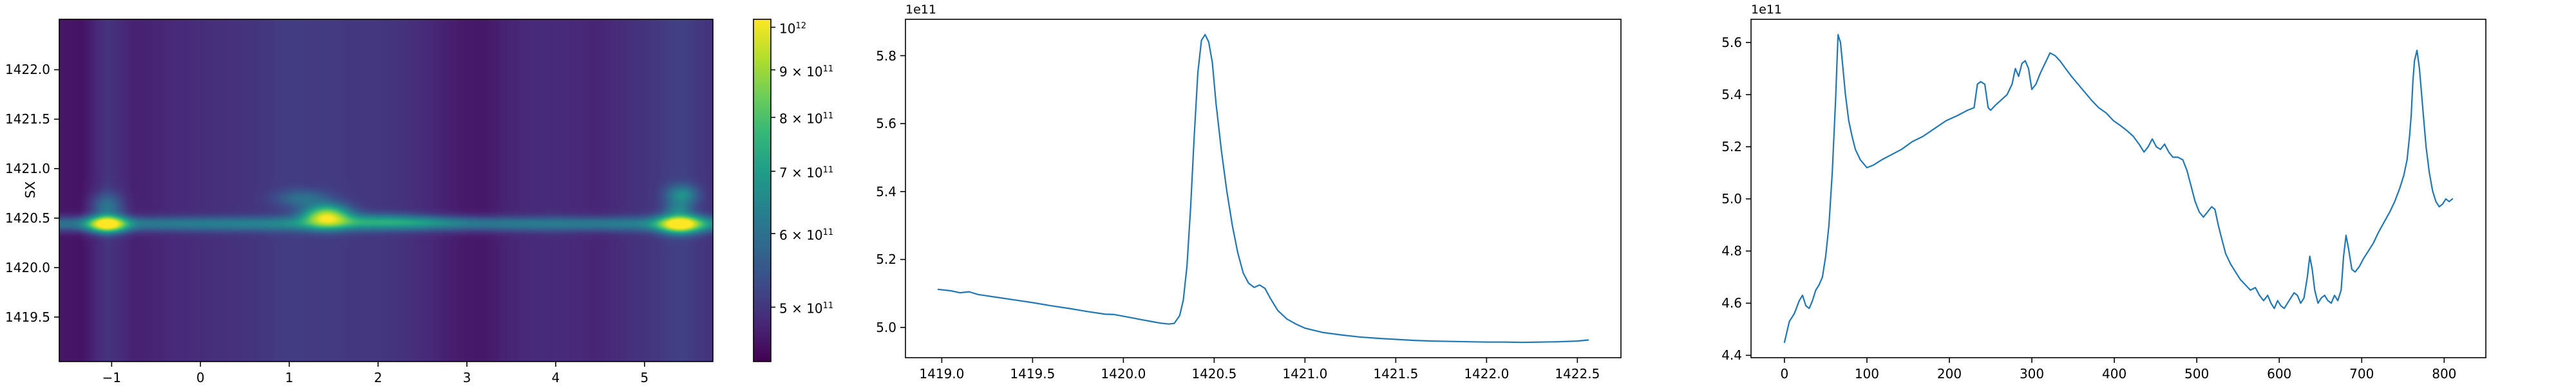 The width and height of the screenshot is (2576, 386). What do you see at coordinates (1033, 373) in the screenshot?
I see `spectrum-x-tick-label: 1419.5` at bounding box center [1033, 373].